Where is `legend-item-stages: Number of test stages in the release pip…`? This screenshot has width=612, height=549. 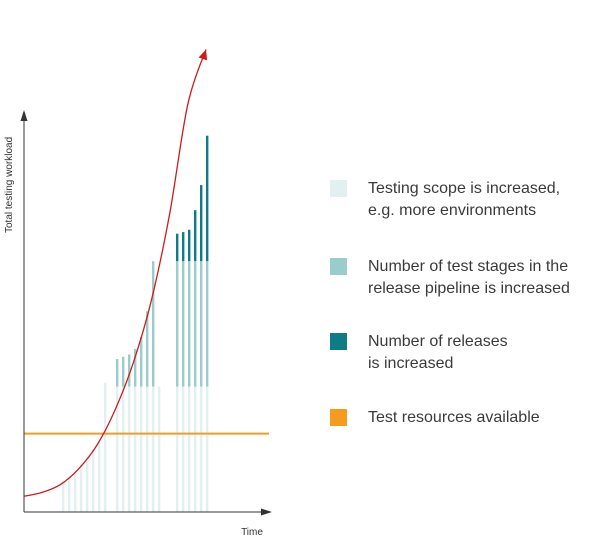 legend-item-stages: Number of test stages in the release pip… is located at coordinates (450, 278).